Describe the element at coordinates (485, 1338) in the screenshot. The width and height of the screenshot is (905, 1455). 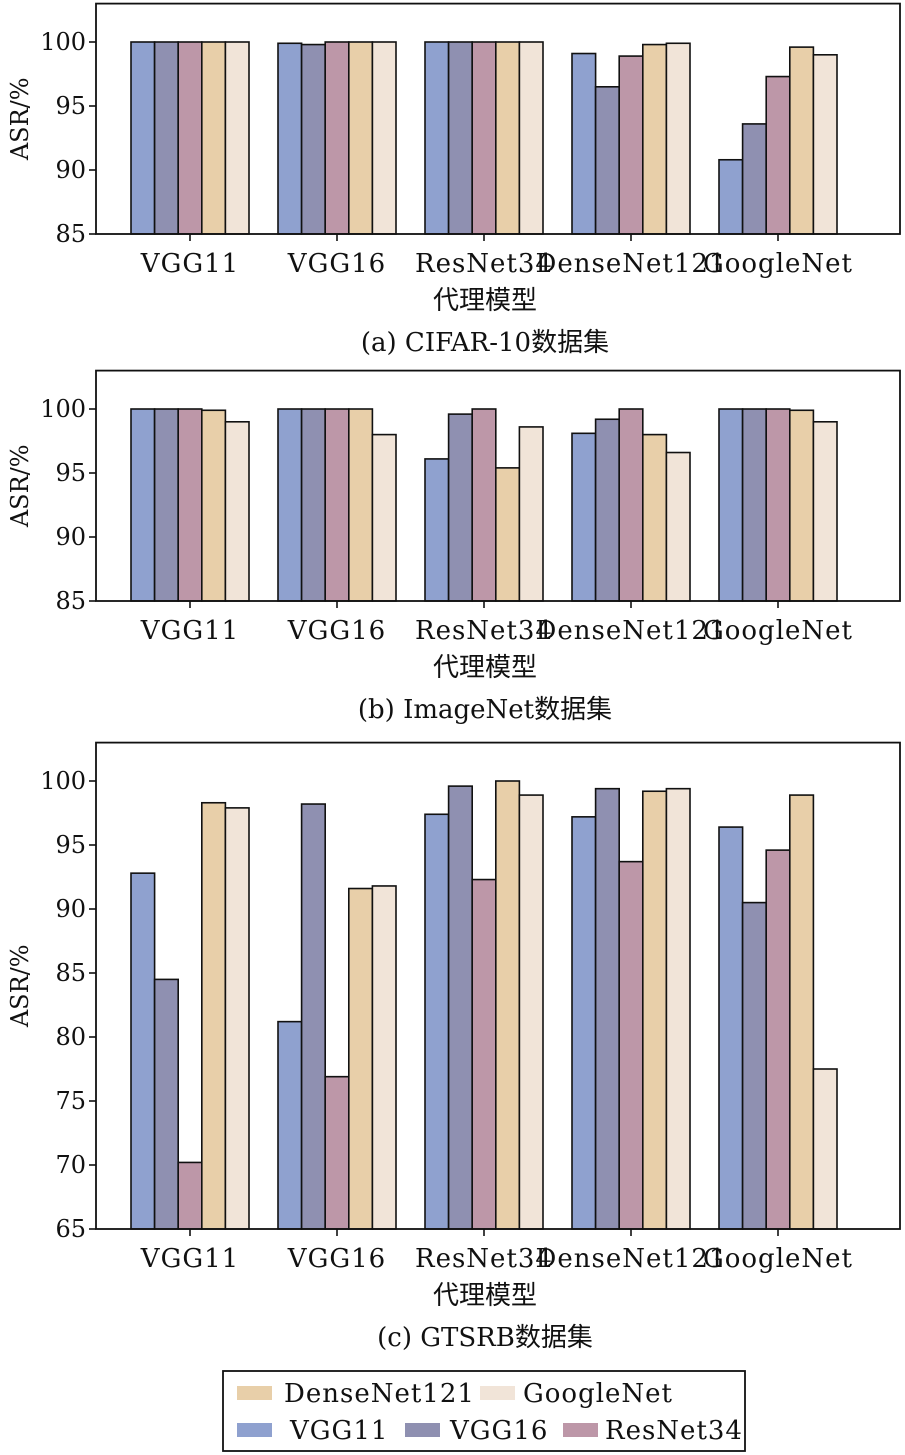
I see `panel-caption: (c) GTSRB数据集` at that location.